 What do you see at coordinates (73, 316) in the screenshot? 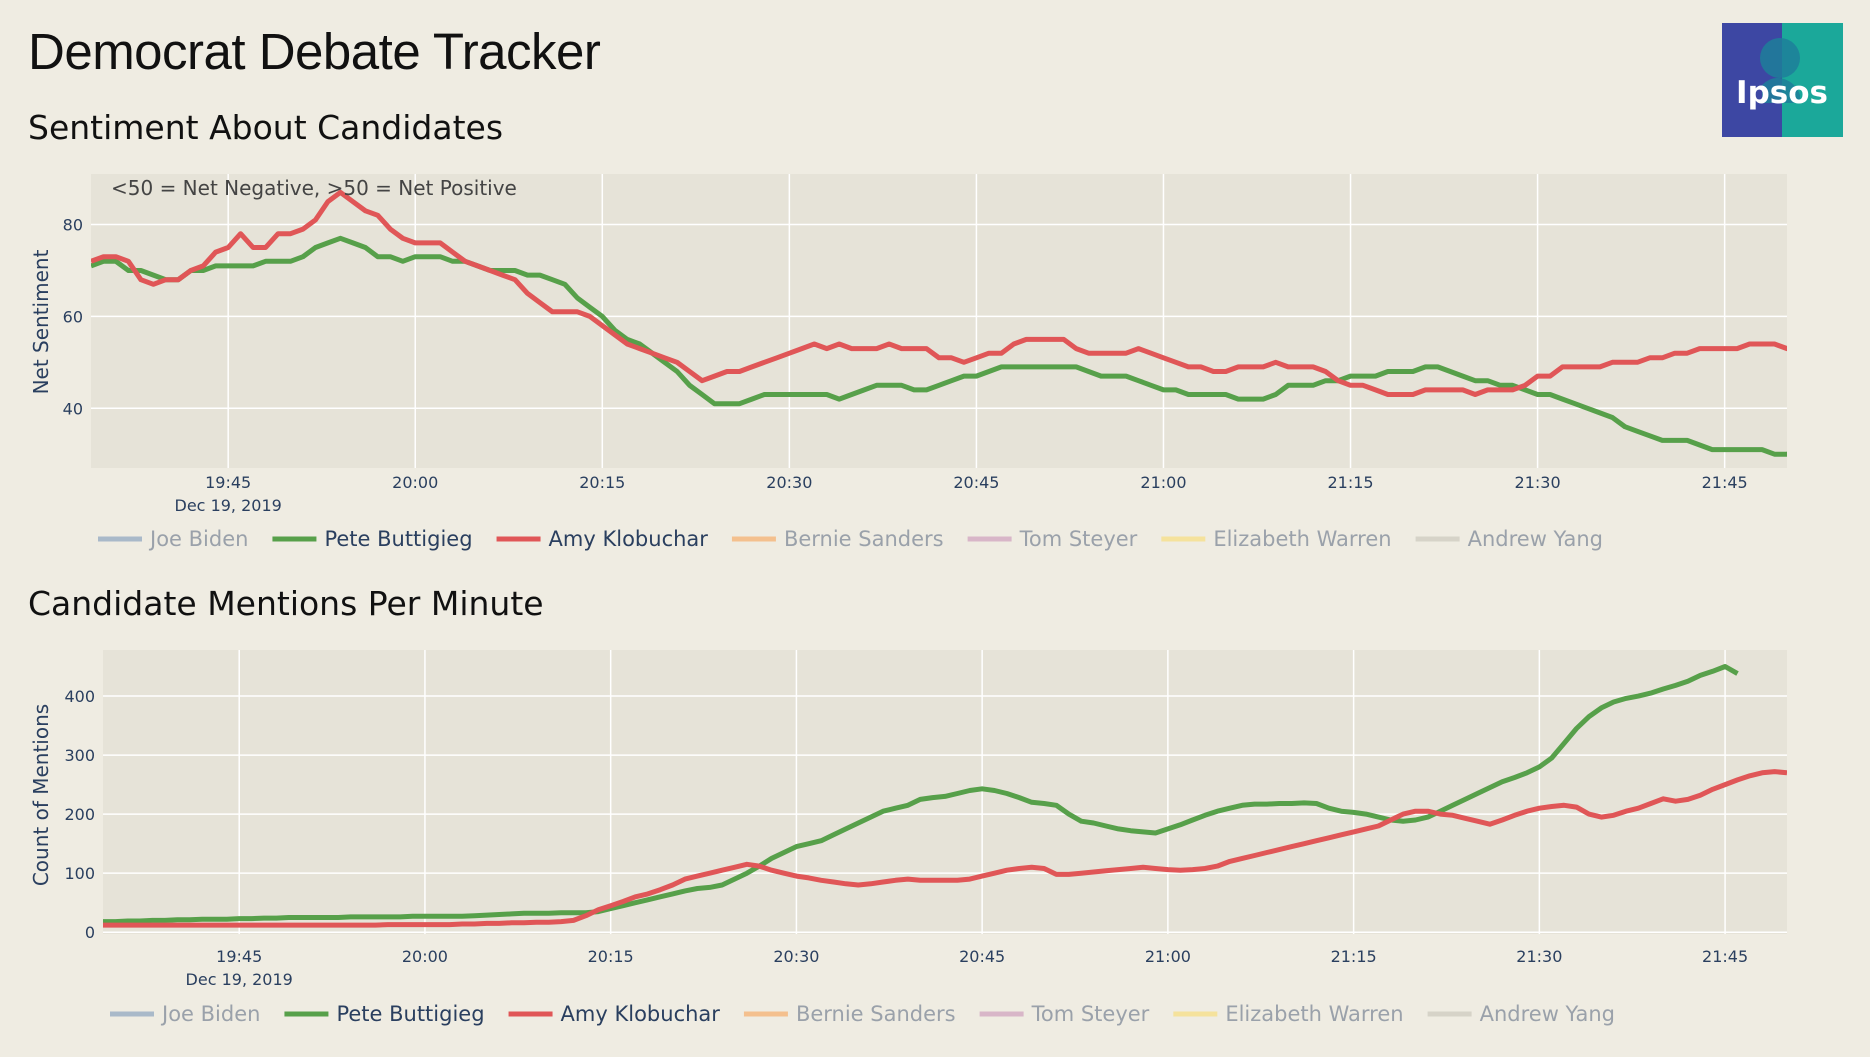
I see `y-tick-label: 60` at bounding box center [73, 316].